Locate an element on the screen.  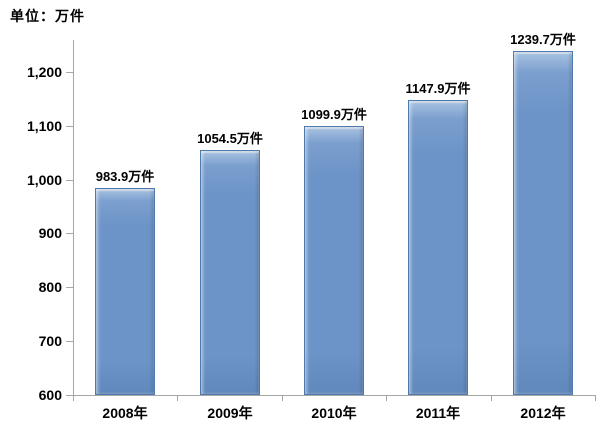
bar-value-label: 1239.7万件 is located at coordinates (543, 39).